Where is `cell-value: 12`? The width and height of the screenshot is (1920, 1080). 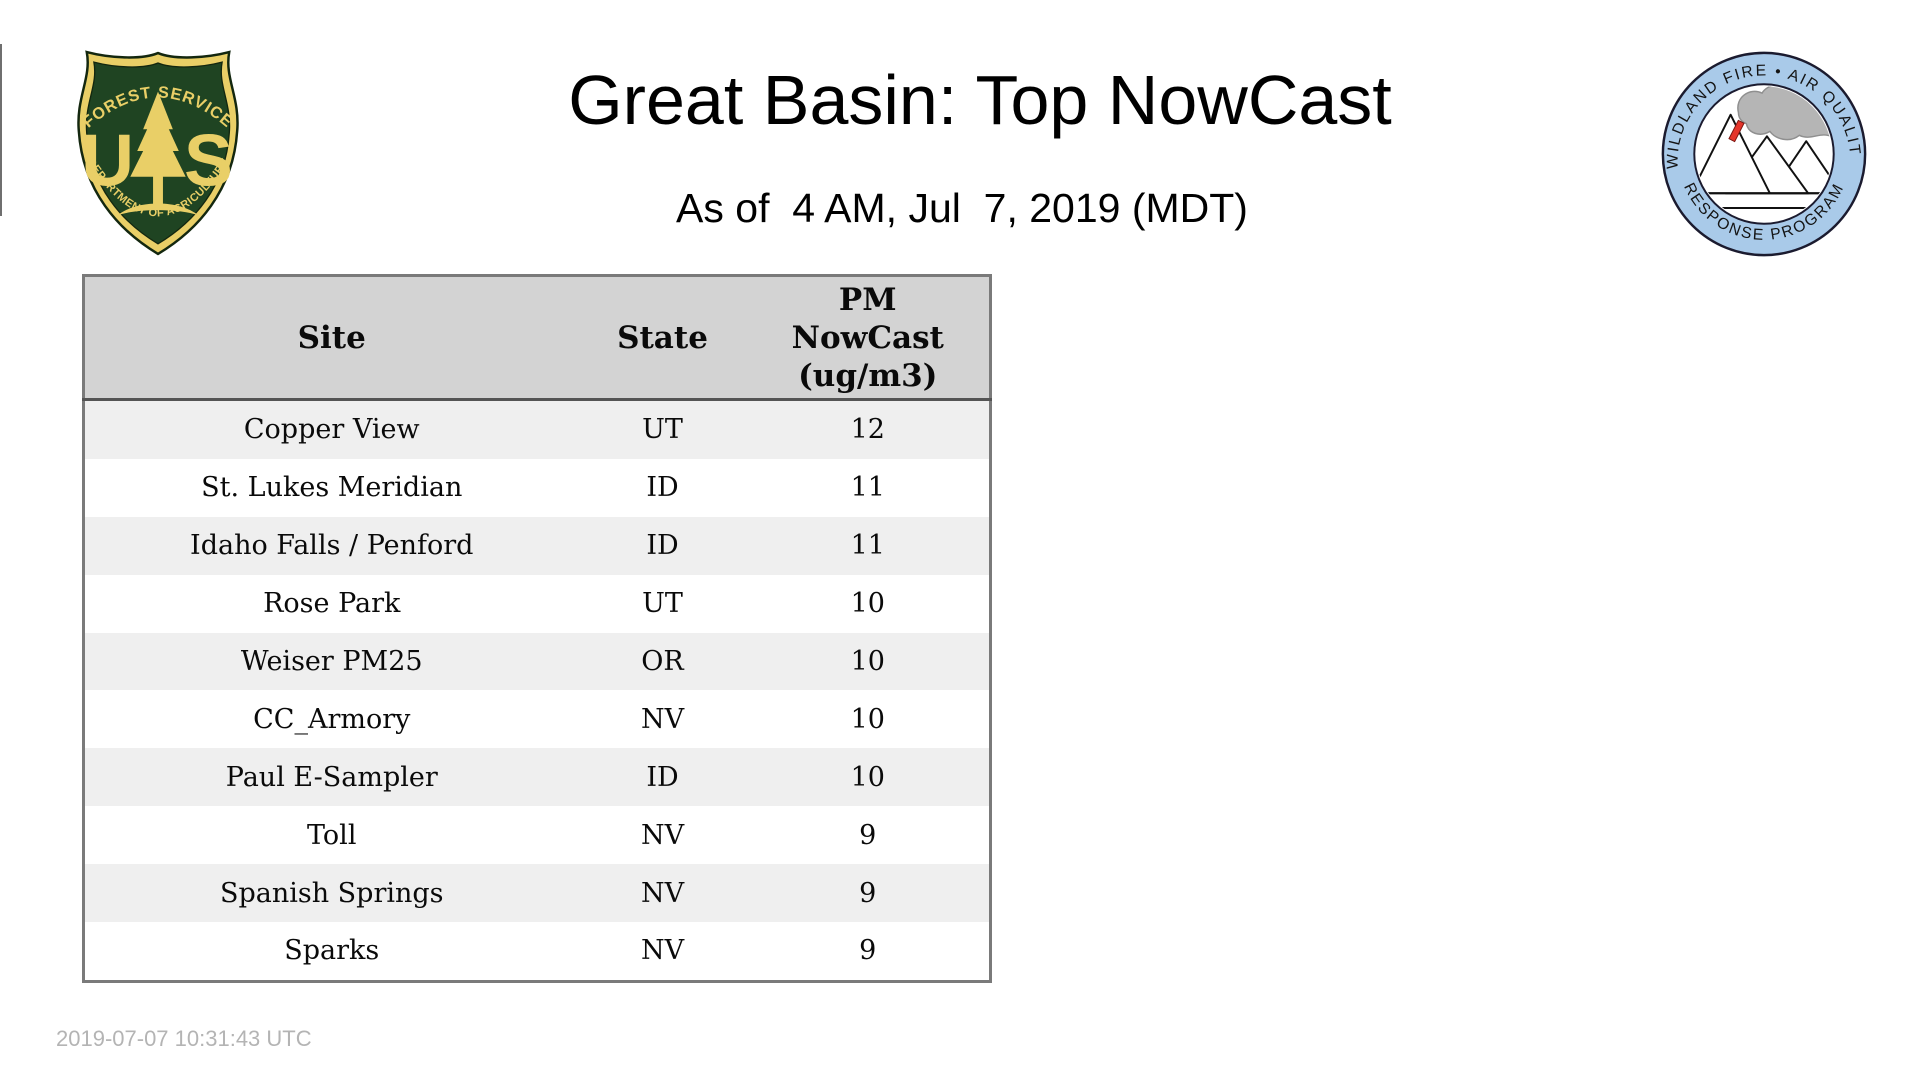
cell-value: 12 is located at coordinates (867, 430).